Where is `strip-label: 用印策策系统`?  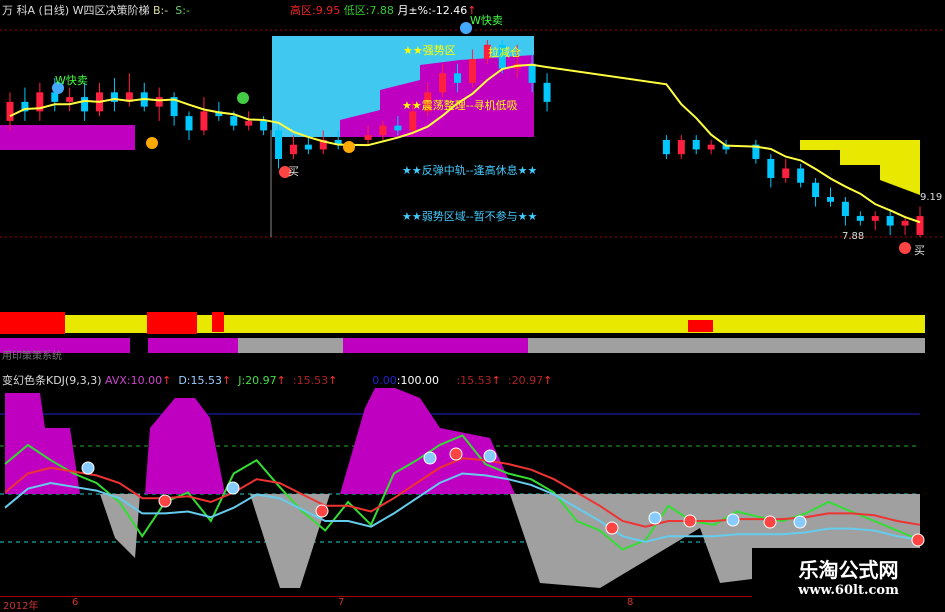
strip-label: 用印策策系统 is located at coordinates (32, 356).